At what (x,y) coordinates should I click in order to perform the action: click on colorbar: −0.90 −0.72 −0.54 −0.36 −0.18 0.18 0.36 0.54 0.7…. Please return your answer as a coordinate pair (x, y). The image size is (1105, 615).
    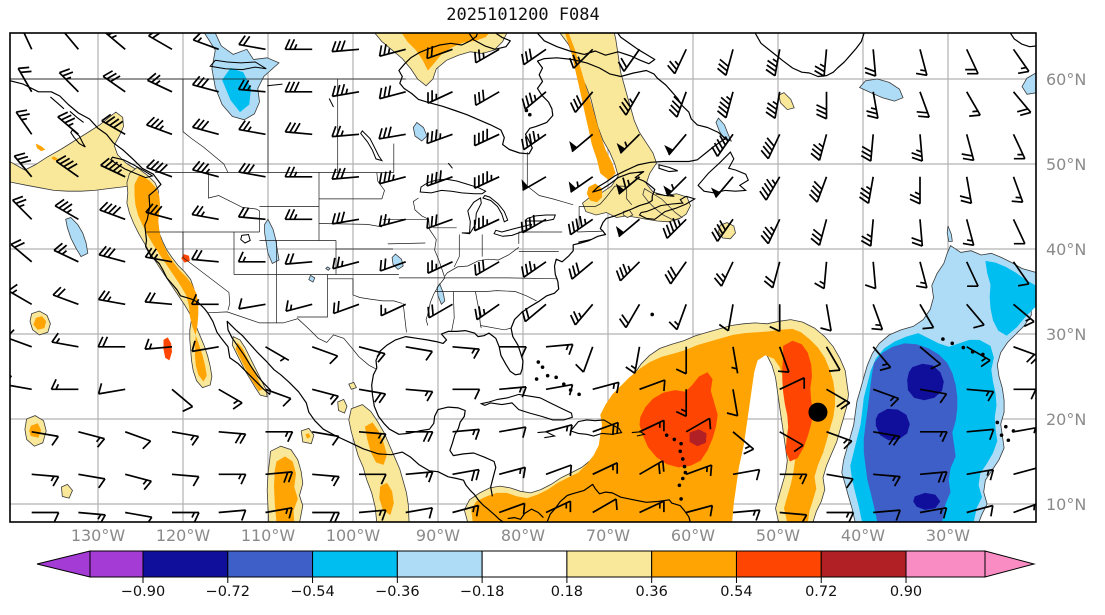
    Looking at the image, I should click on (536, 575).